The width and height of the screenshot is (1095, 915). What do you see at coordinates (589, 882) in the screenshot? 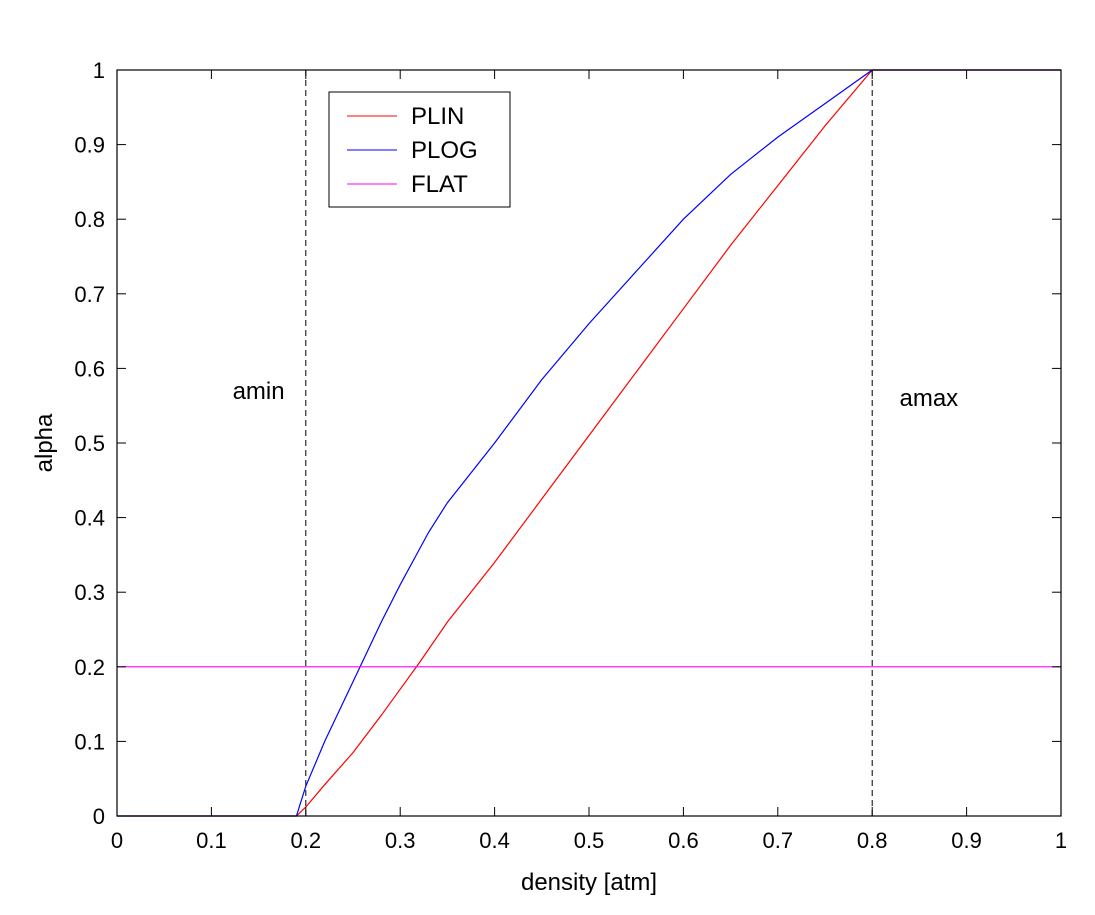
I see `x-axis-label: density [atm]` at bounding box center [589, 882].